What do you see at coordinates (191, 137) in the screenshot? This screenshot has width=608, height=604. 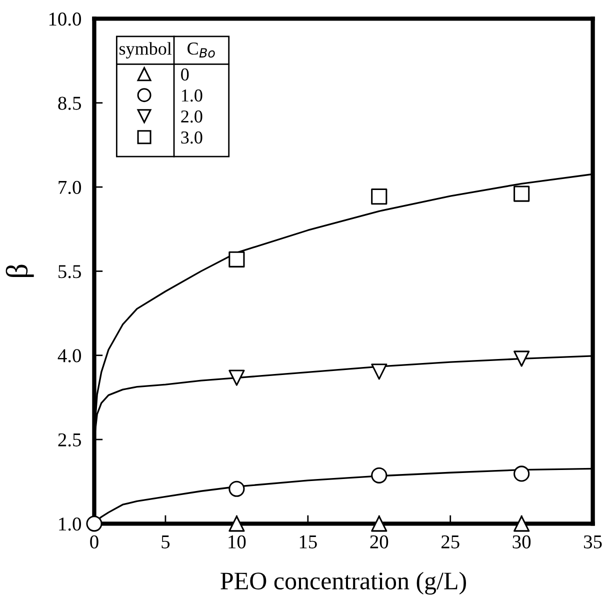 I see `legend-label: 3.0` at bounding box center [191, 137].